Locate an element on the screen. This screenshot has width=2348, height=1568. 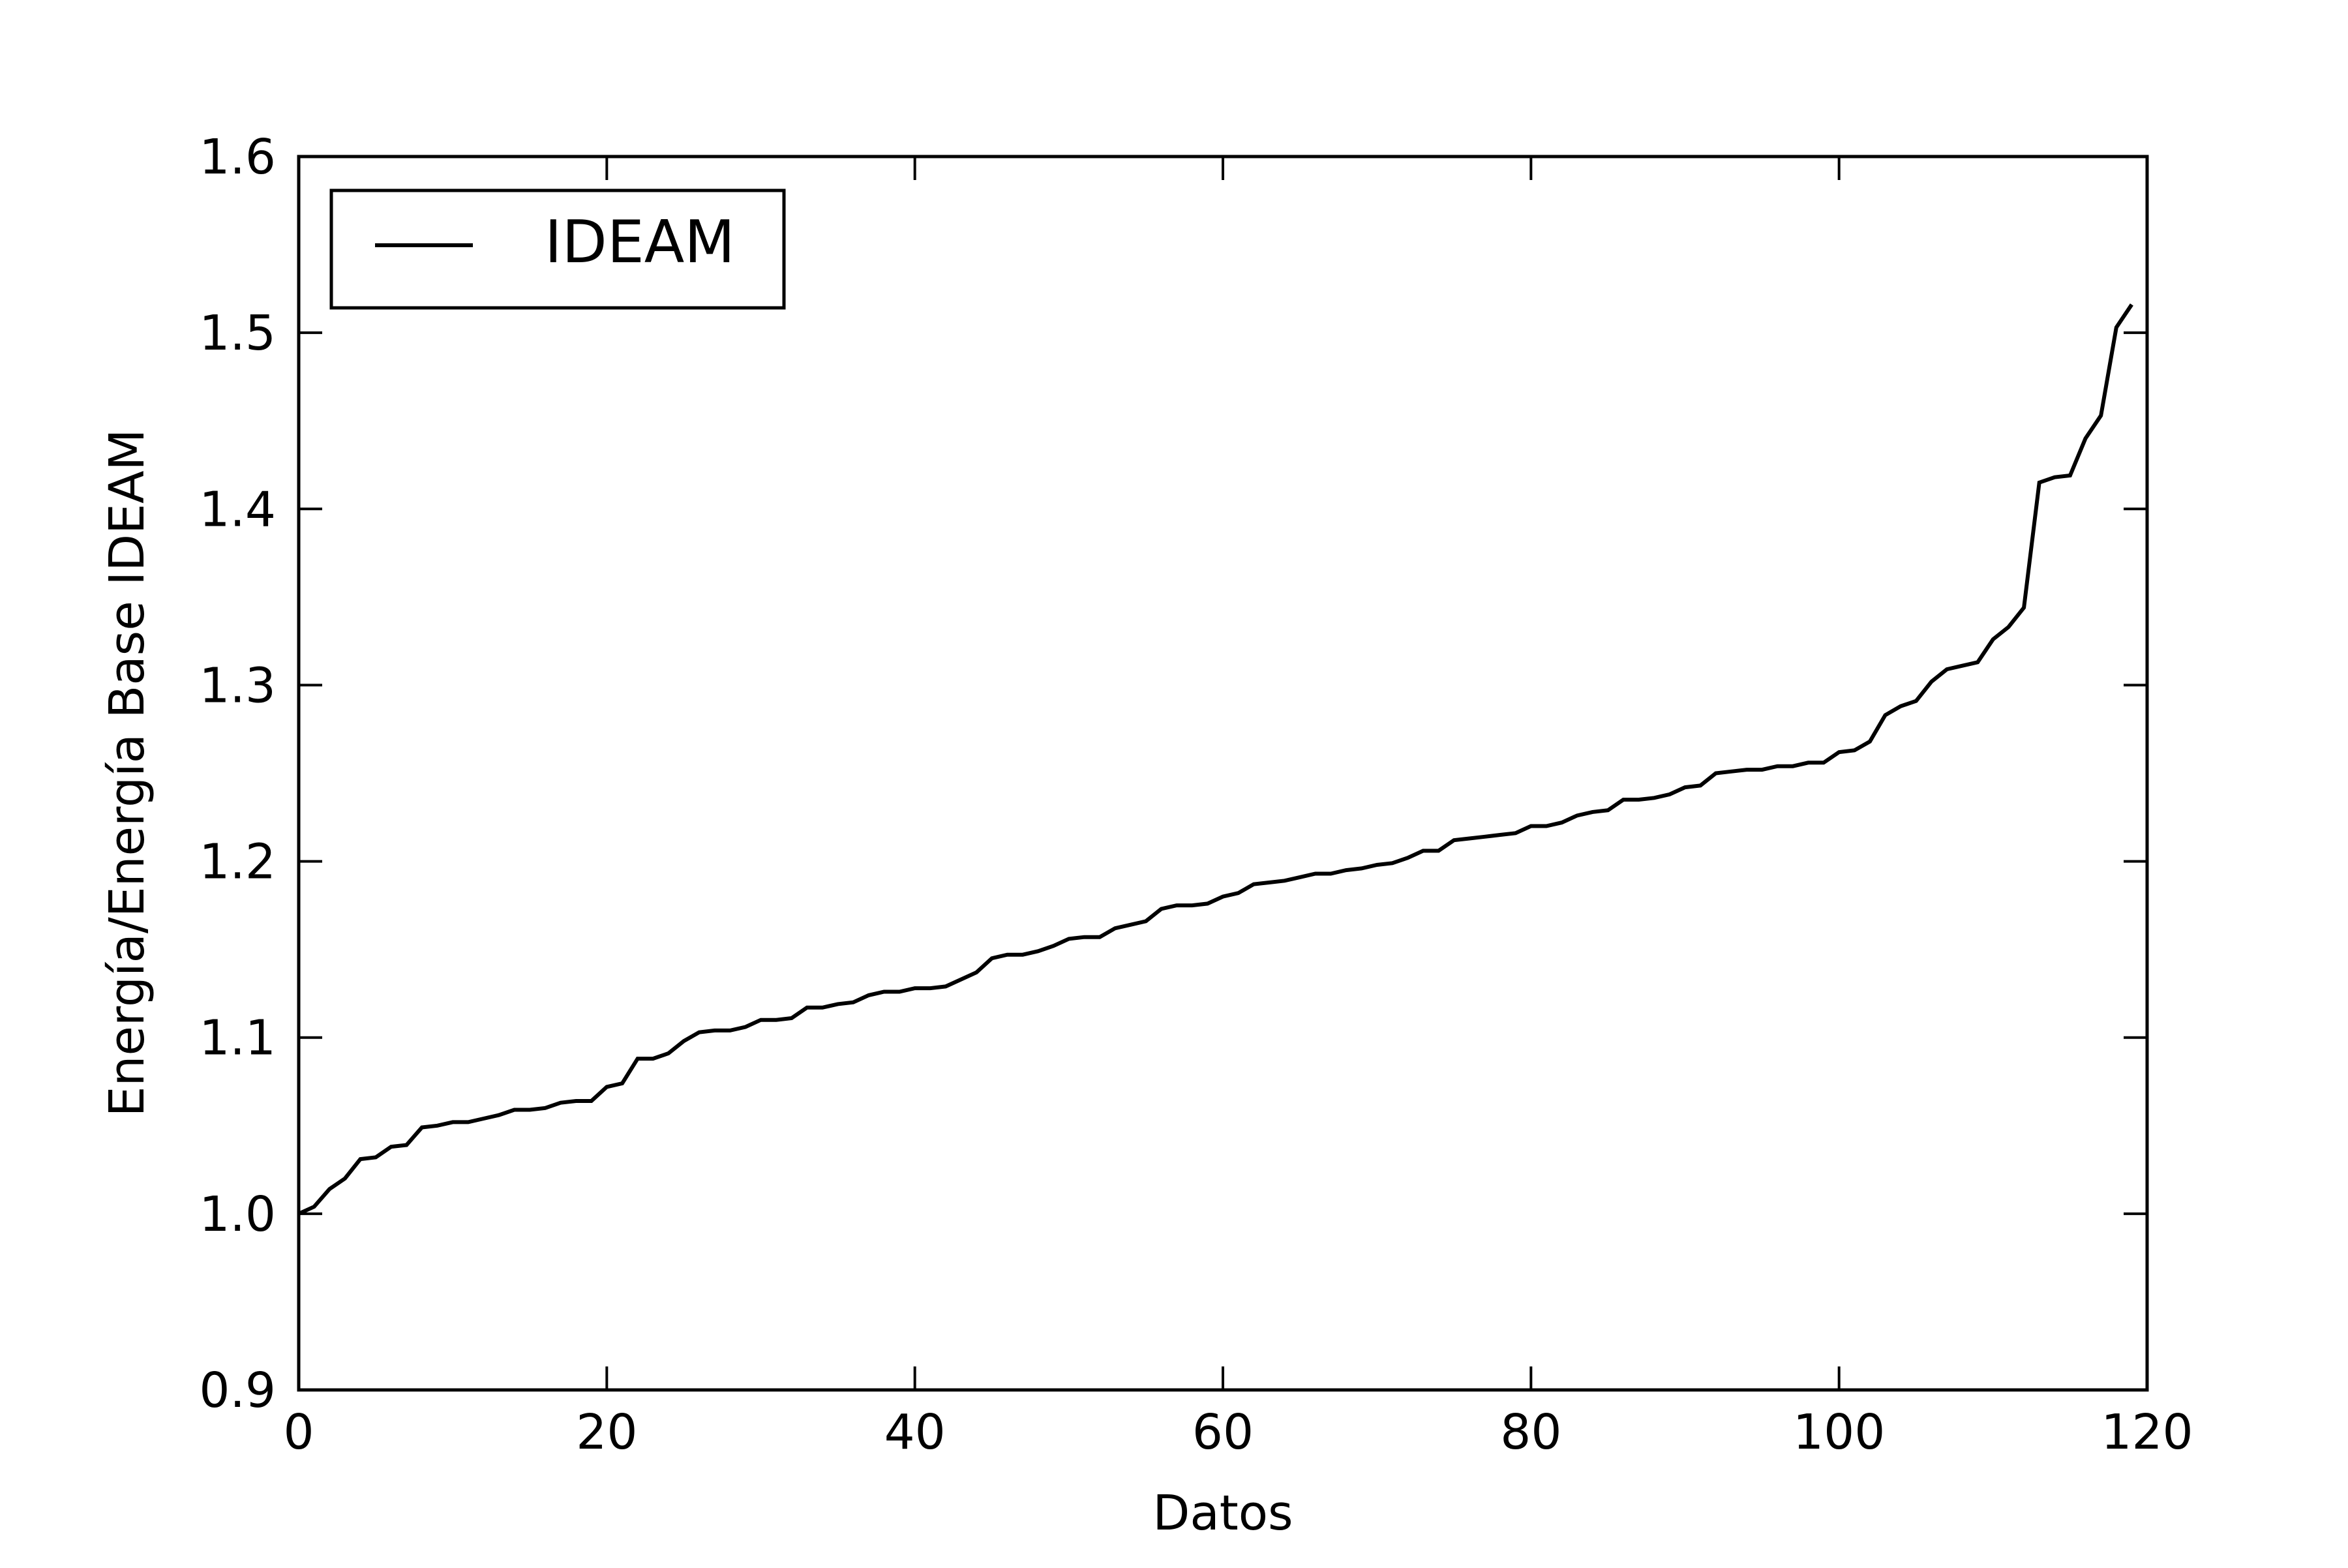
x-axis-label: Datos is located at coordinates (1223, 1513).